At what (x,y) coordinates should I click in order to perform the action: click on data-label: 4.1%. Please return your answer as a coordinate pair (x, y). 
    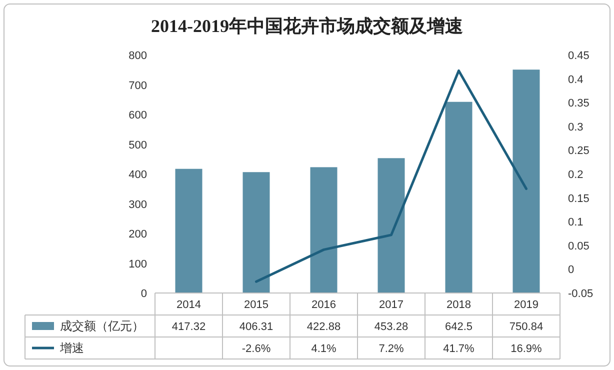
    Looking at the image, I should click on (323, 349).